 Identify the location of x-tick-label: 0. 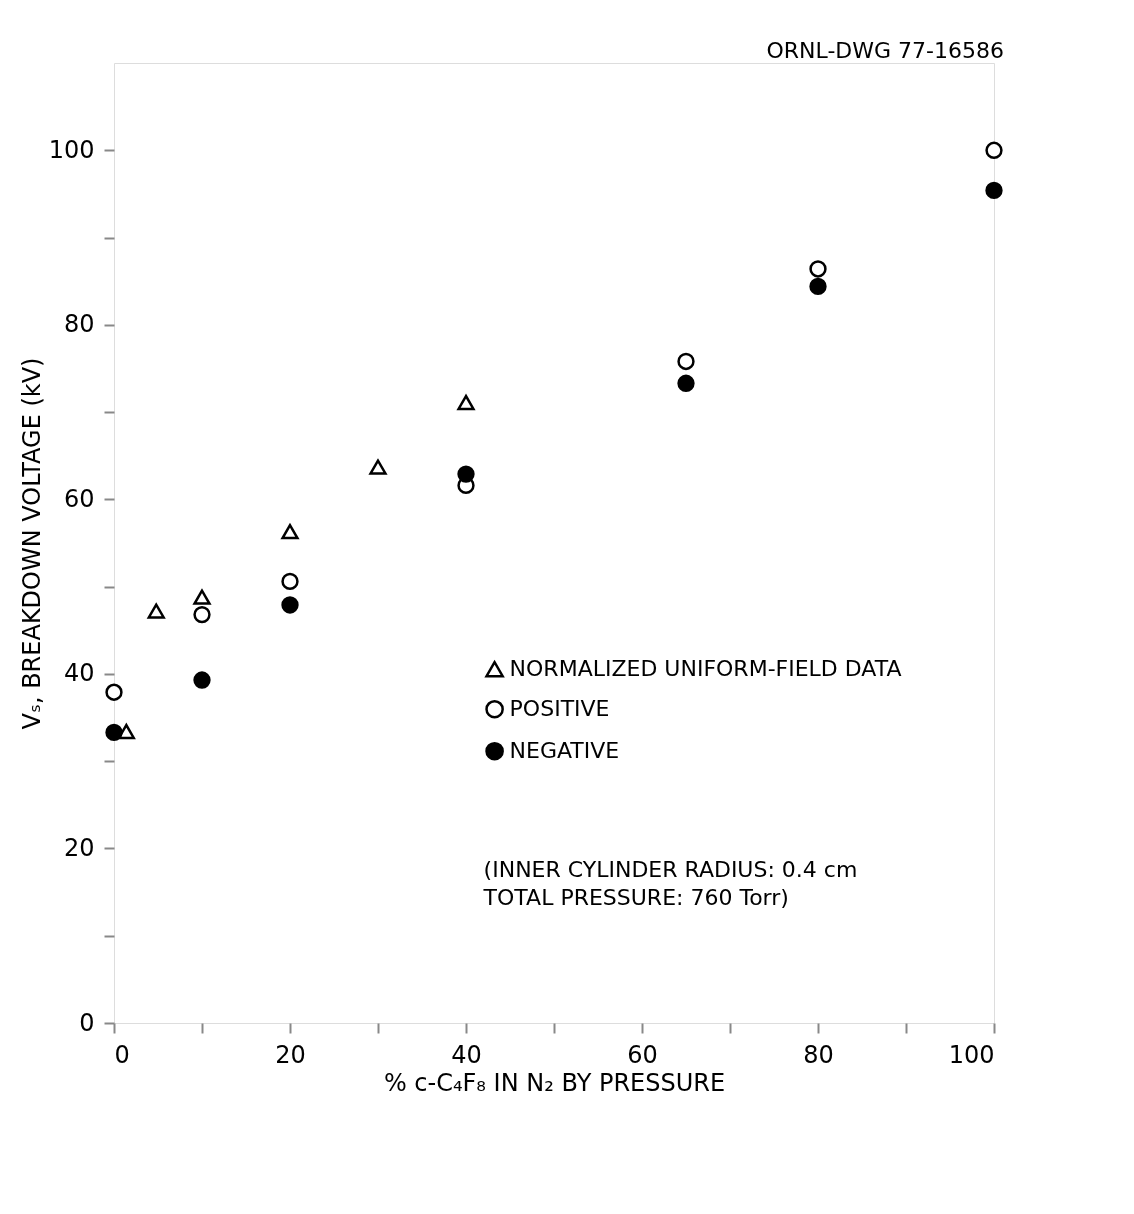
(122, 1054).